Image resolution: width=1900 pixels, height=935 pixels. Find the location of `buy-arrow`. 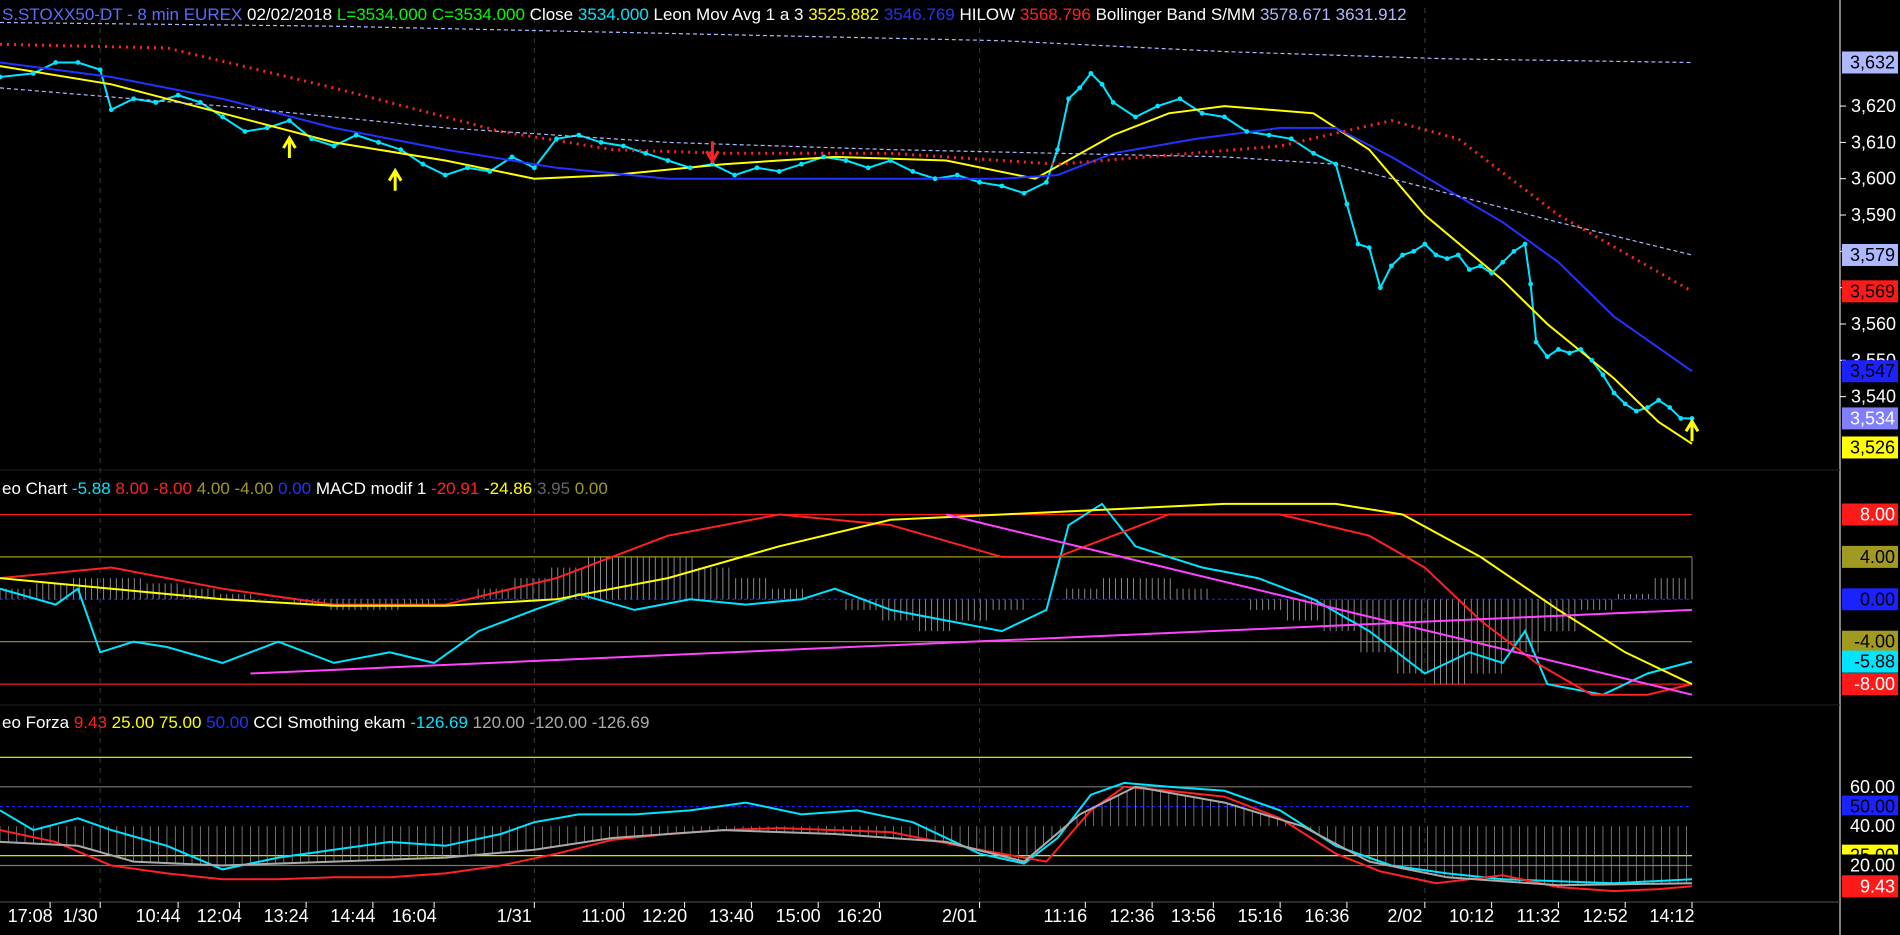

buy-arrow is located at coordinates (289, 147).